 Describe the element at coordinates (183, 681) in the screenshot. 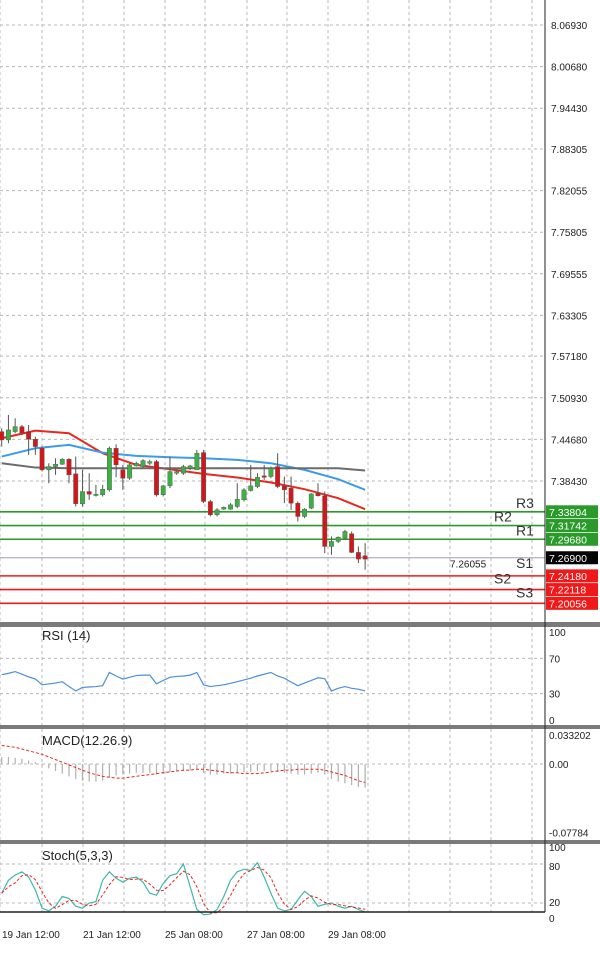

I see `rsi-line` at that location.